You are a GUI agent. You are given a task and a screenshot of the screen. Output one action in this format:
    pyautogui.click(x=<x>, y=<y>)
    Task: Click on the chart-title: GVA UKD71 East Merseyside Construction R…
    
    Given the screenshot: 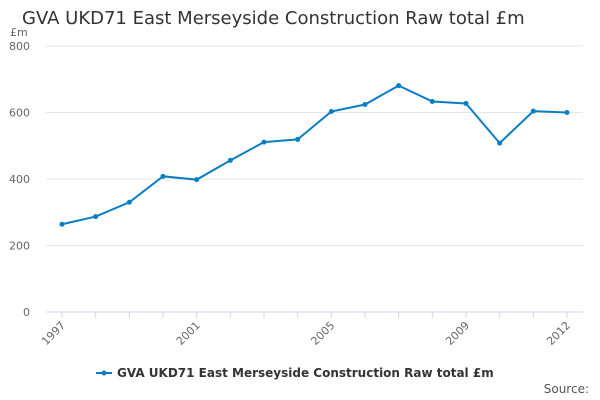 What is the action you would take?
    pyautogui.click(x=273, y=18)
    